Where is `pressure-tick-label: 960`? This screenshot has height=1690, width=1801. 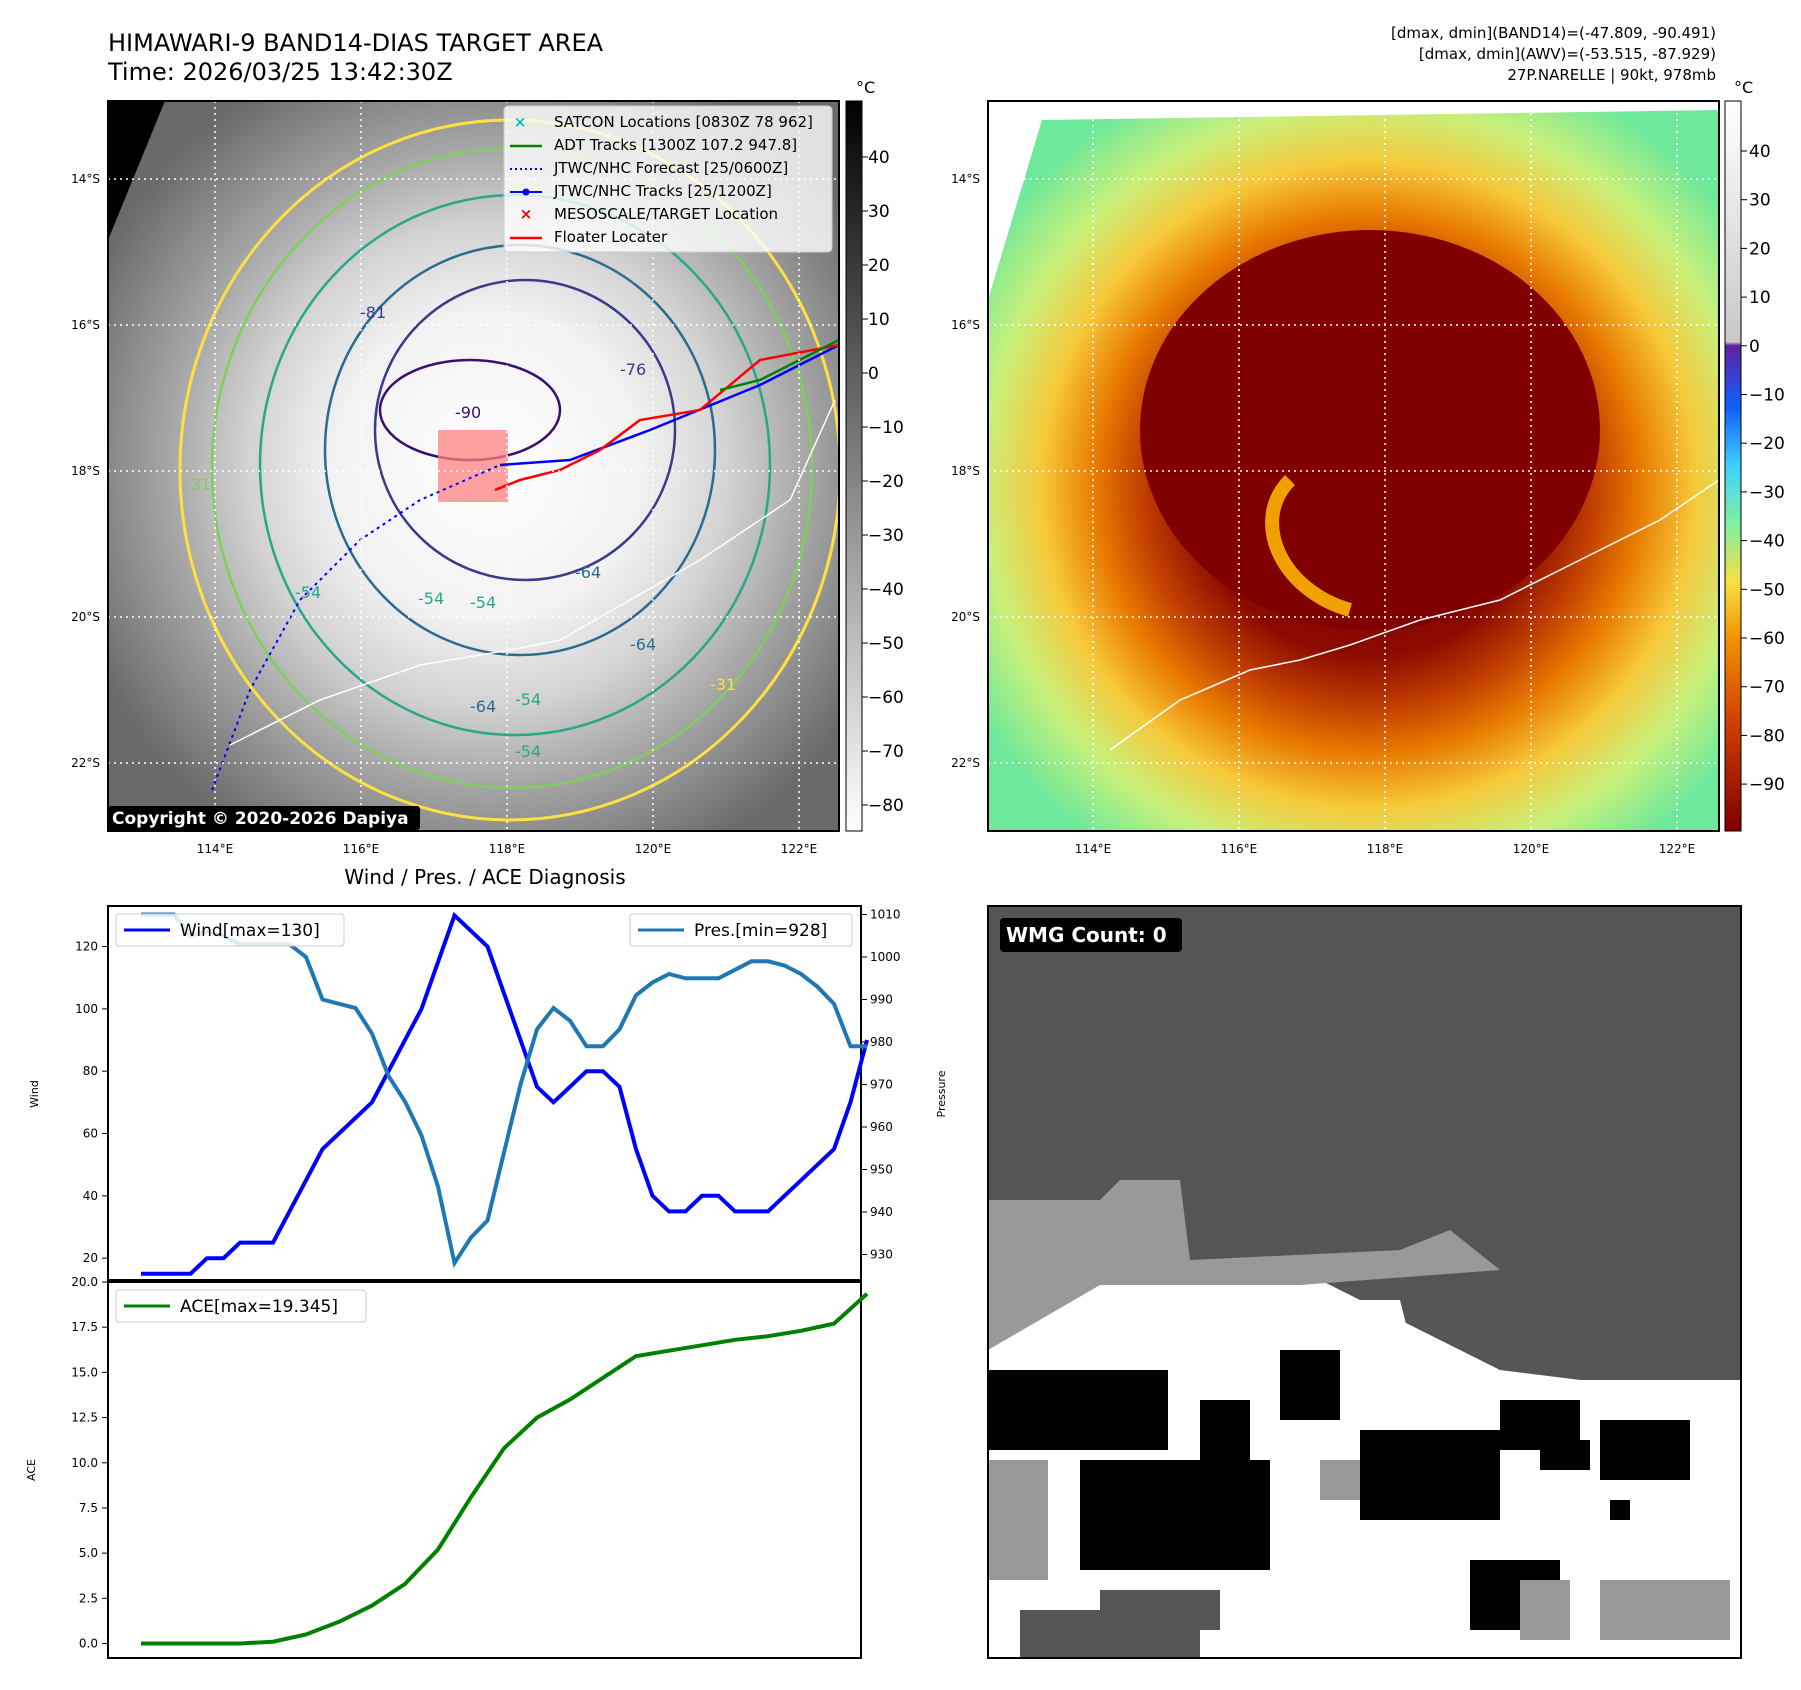 pressure-tick-label: 960 is located at coordinates (881, 1127).